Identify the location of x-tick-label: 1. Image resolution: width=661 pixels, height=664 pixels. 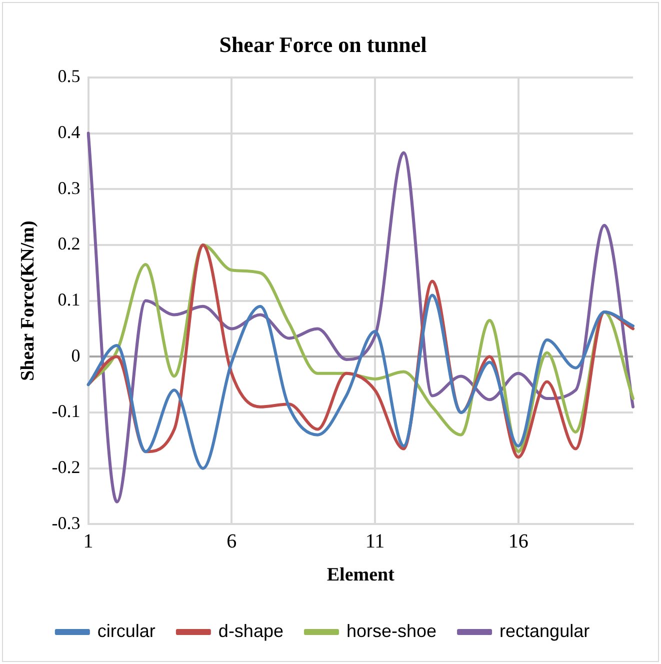
(88, 541).